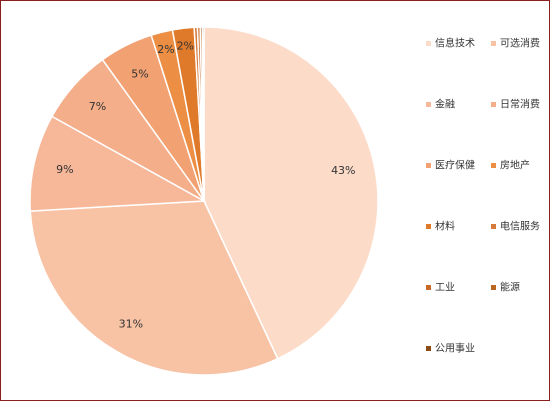  What do you see at coordinates (520, 226) in the screenshot?
I see `legend-label: 电信服务` at bounding box center [520, 226].